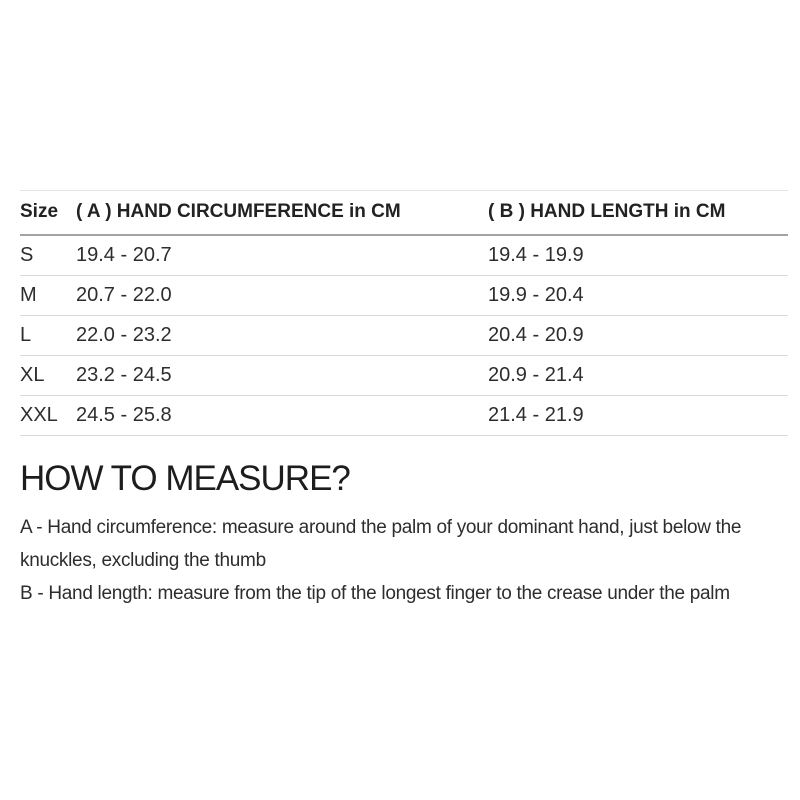 This screenshot has width=800, height=800. I want to click on size-cell: XL, so click(48, 375).